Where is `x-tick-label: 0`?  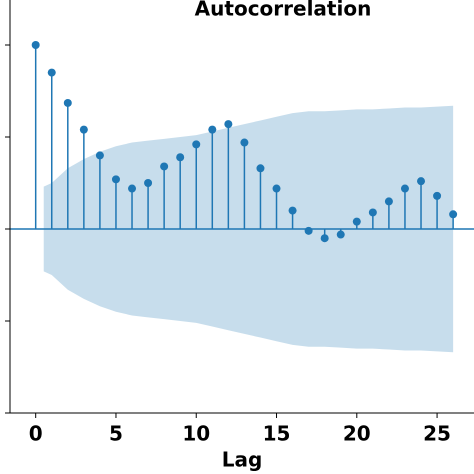
x-tick-label: 0 is located at coordinates (36, 434).